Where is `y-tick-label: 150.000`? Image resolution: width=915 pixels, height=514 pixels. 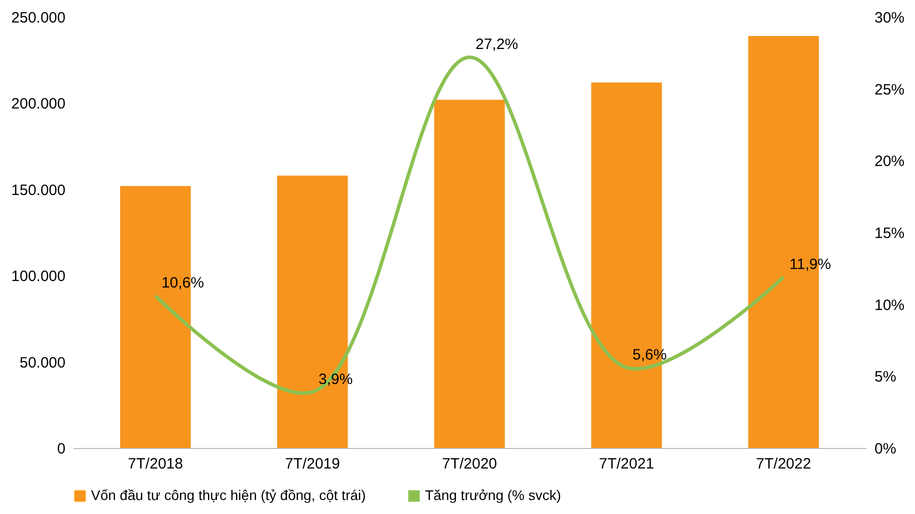
y-tick-label: 150.000 is located at coordinates (38, 190).